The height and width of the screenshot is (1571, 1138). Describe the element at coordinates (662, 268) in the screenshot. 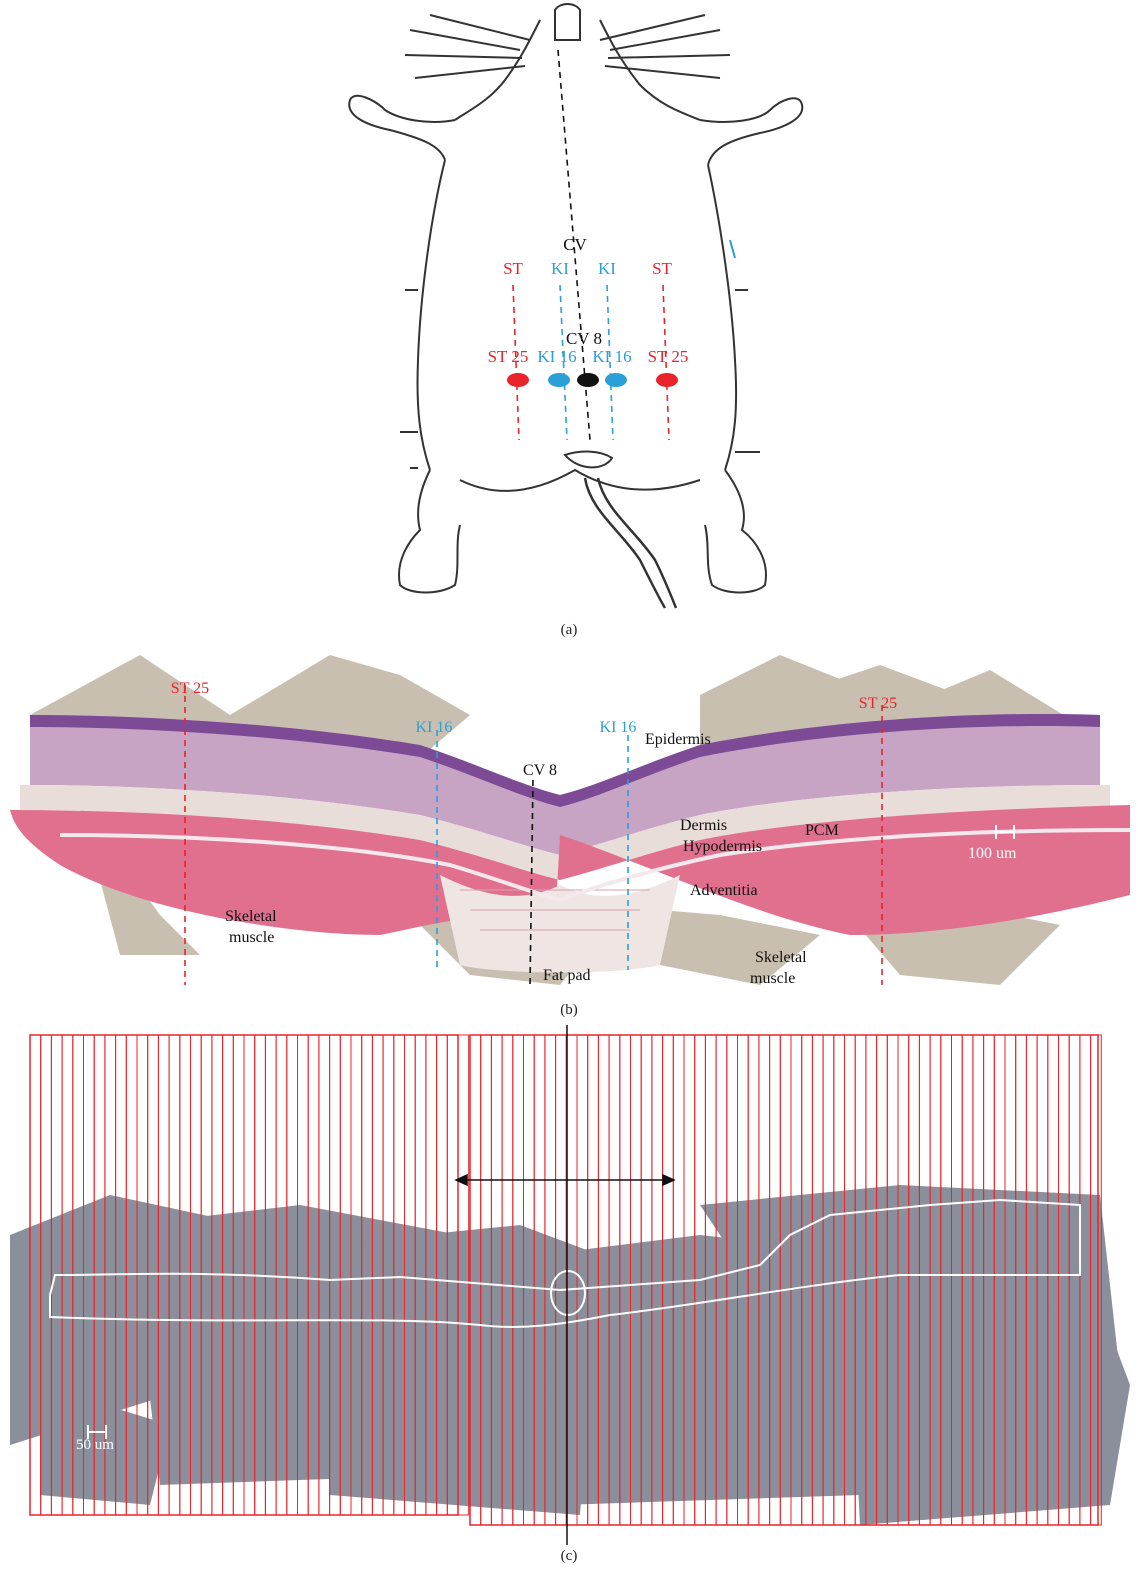

I see `st-label-right: ST` at that location.